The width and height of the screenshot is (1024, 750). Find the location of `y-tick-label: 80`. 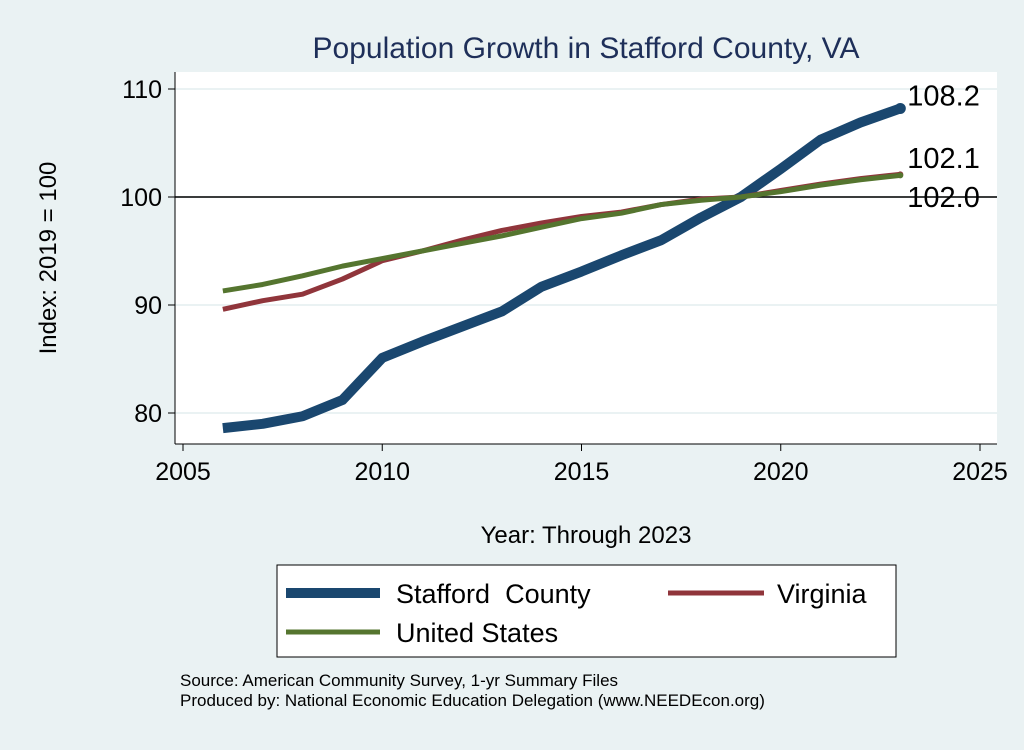

y-tick-label: 80 is located at coordinates (148, 414).